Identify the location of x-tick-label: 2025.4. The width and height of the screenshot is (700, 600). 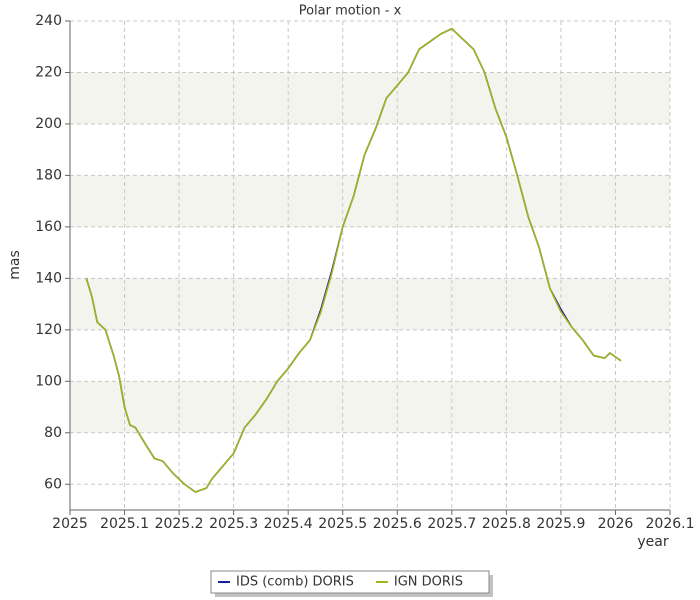
(288, 524).